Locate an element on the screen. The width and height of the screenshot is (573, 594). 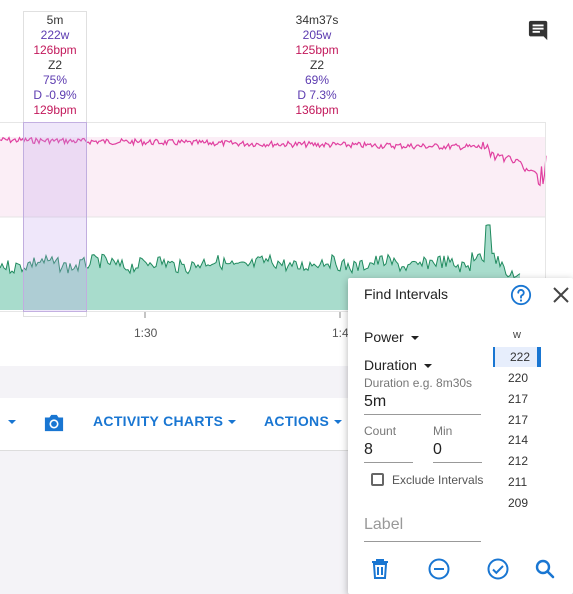
metric-select: Power is located at coordinates (391, 337).